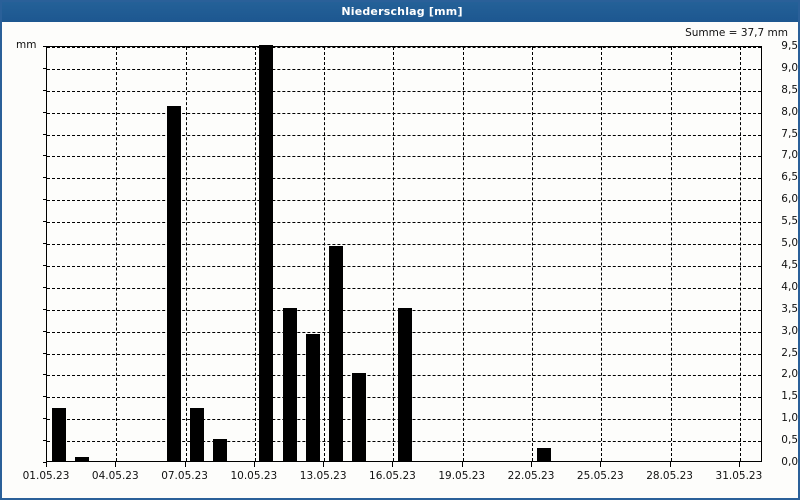 The image size is (800, 500). I want to click on y-tick-label: 0,0, so click(789, 462).